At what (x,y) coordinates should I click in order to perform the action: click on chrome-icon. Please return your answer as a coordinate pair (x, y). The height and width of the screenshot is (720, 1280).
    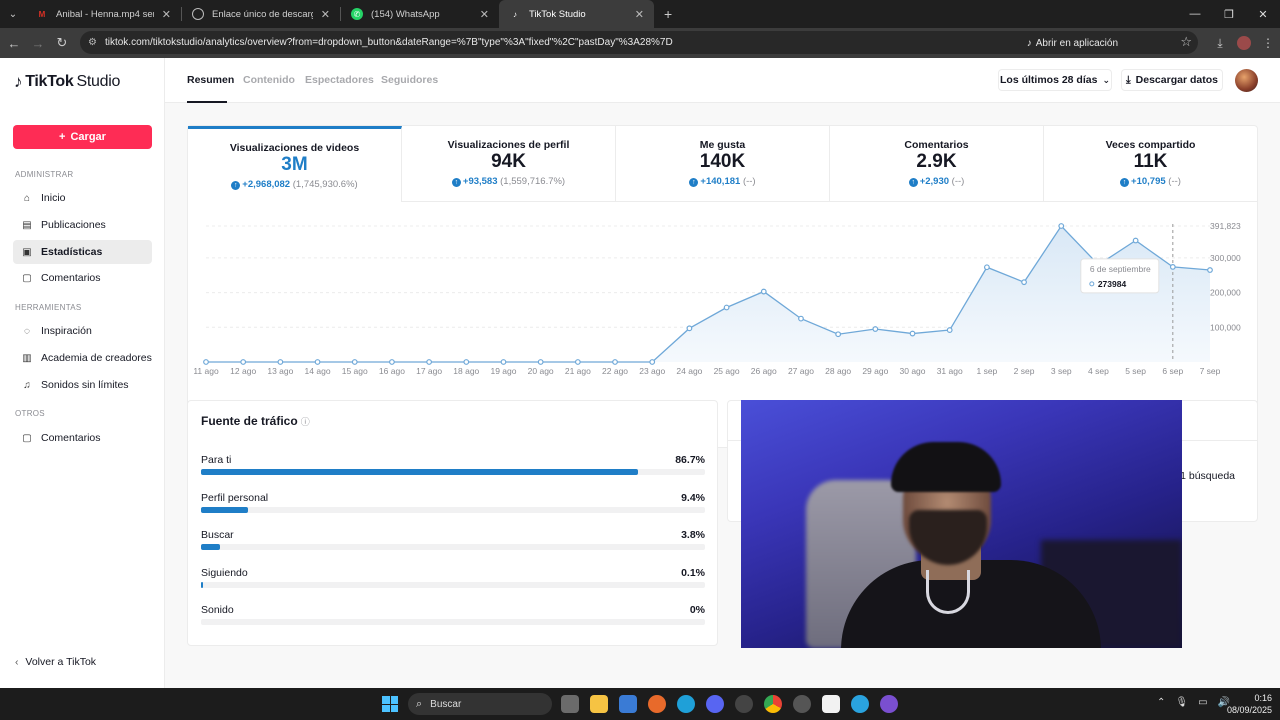
    Looking at the image, I should click on (773, 704).